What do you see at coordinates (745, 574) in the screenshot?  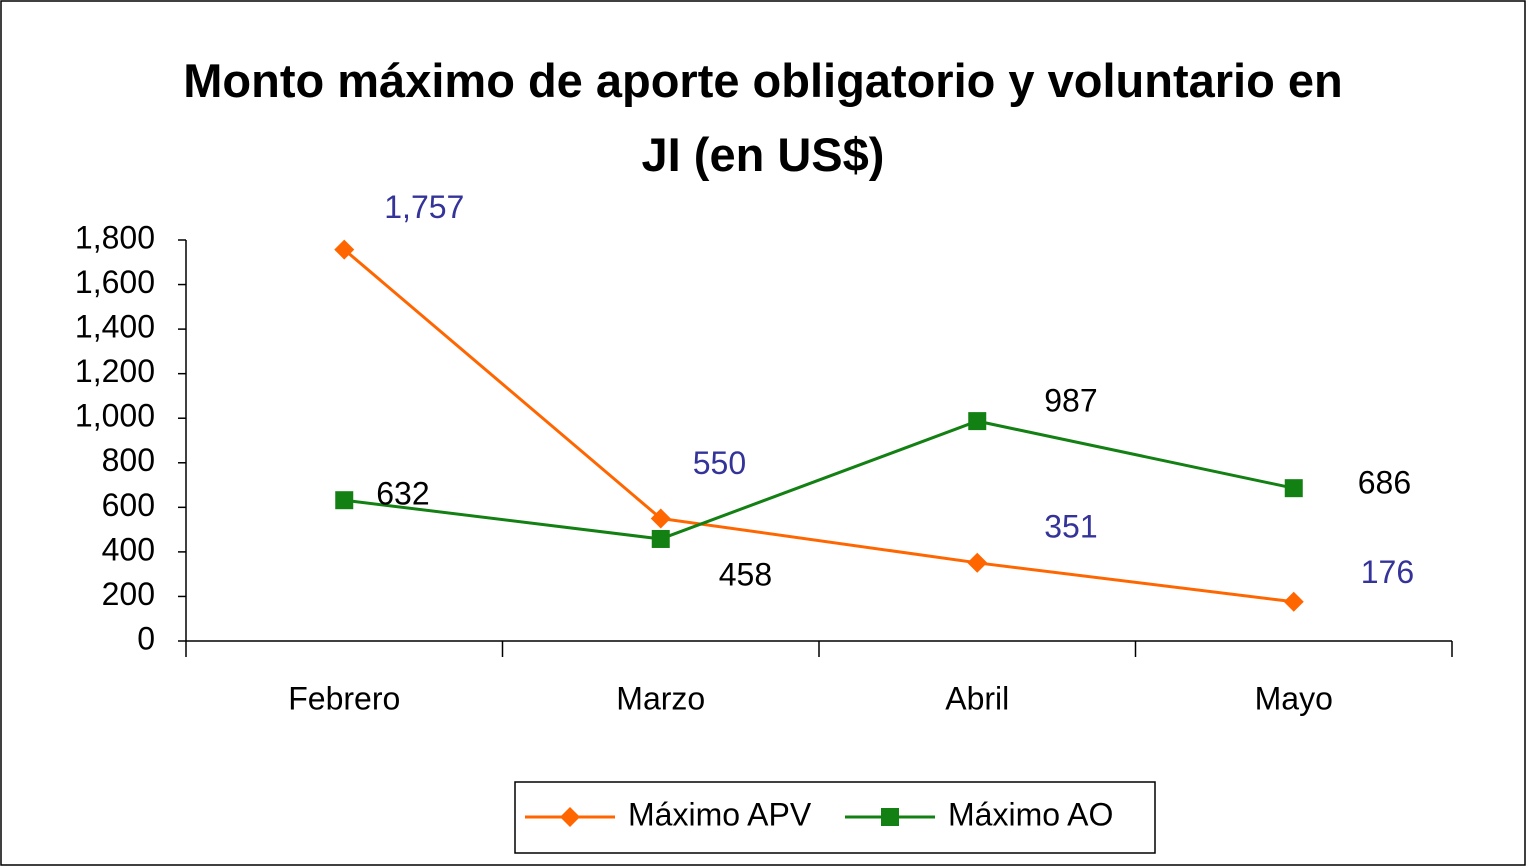 I see `data-label: 458` at bounding box center [745, 574].